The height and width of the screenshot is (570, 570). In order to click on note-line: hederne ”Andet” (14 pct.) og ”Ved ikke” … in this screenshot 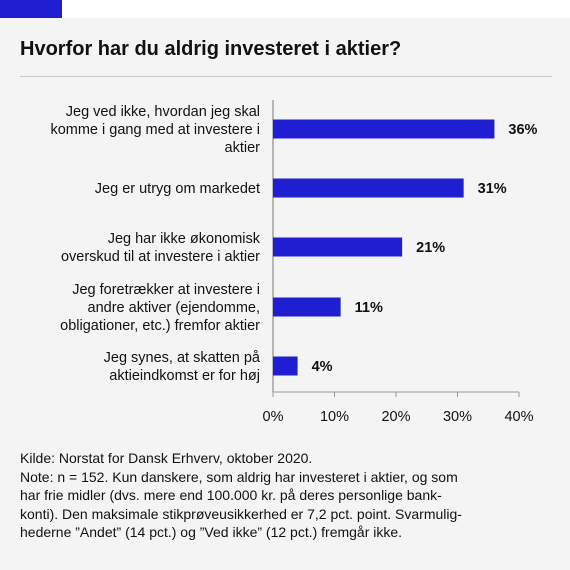, I will do `click(211, 532)`.